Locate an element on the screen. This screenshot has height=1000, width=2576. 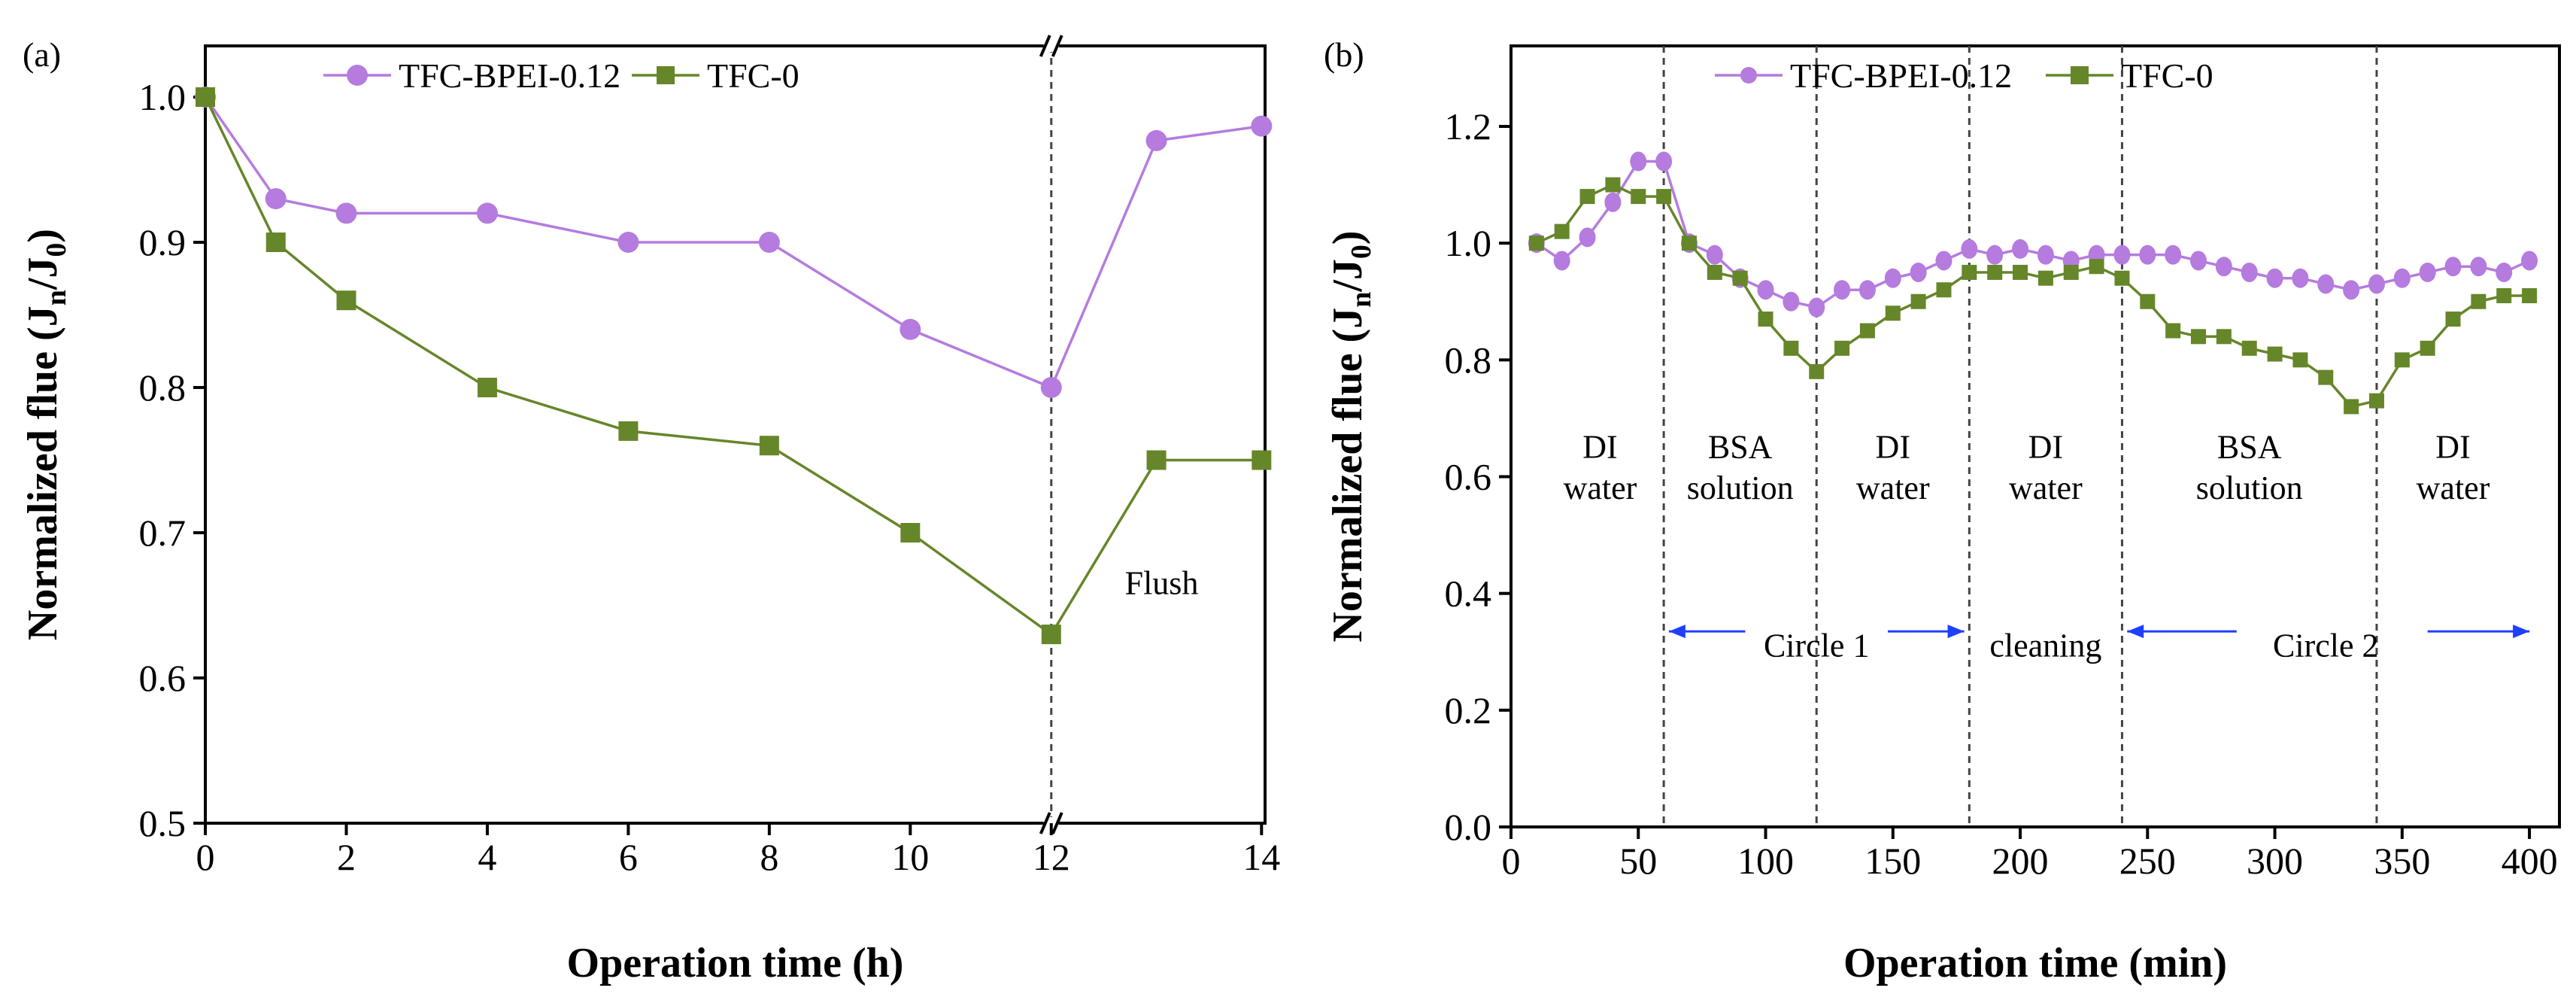
y-tick-label: 0.4 is located at coordinates (1468, 594).